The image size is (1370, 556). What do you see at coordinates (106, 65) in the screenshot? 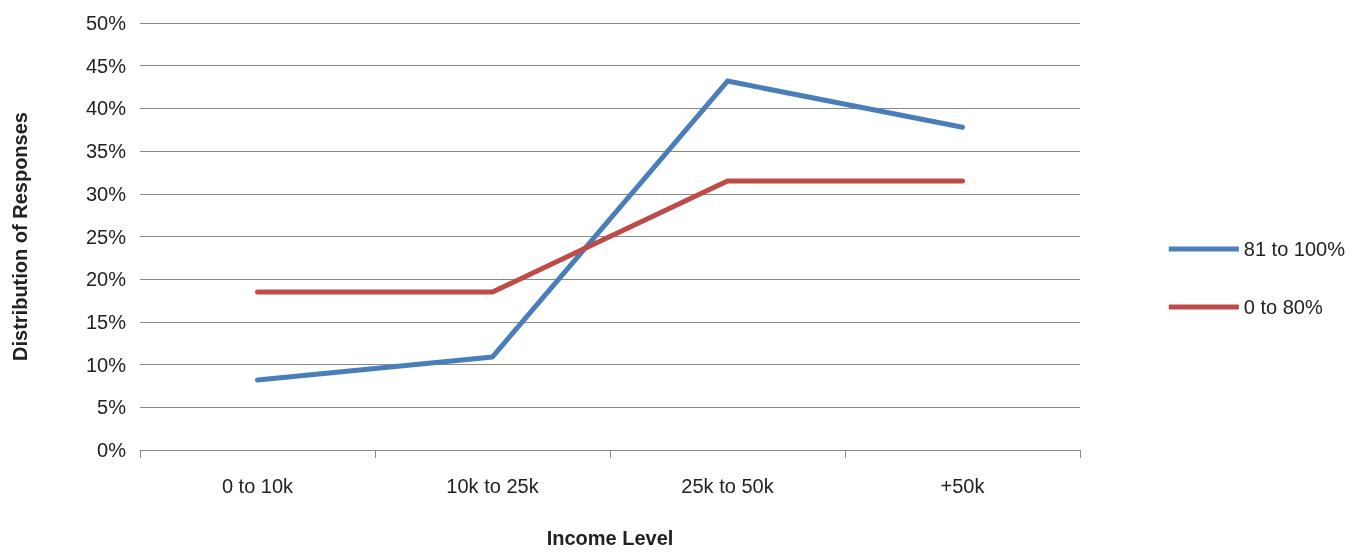
I see `y-tick-label: 45%` at bounding box center [106, 65].